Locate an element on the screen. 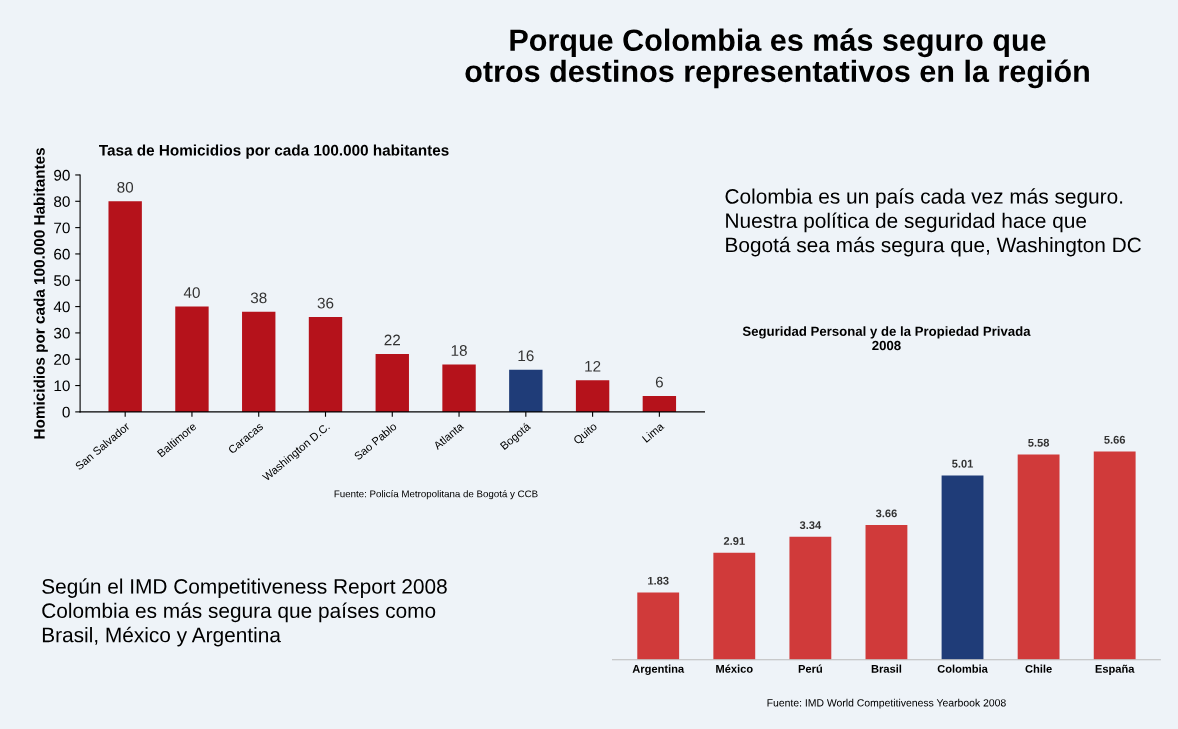  y-tick-label: 60 is located at coordinates (62, 254).